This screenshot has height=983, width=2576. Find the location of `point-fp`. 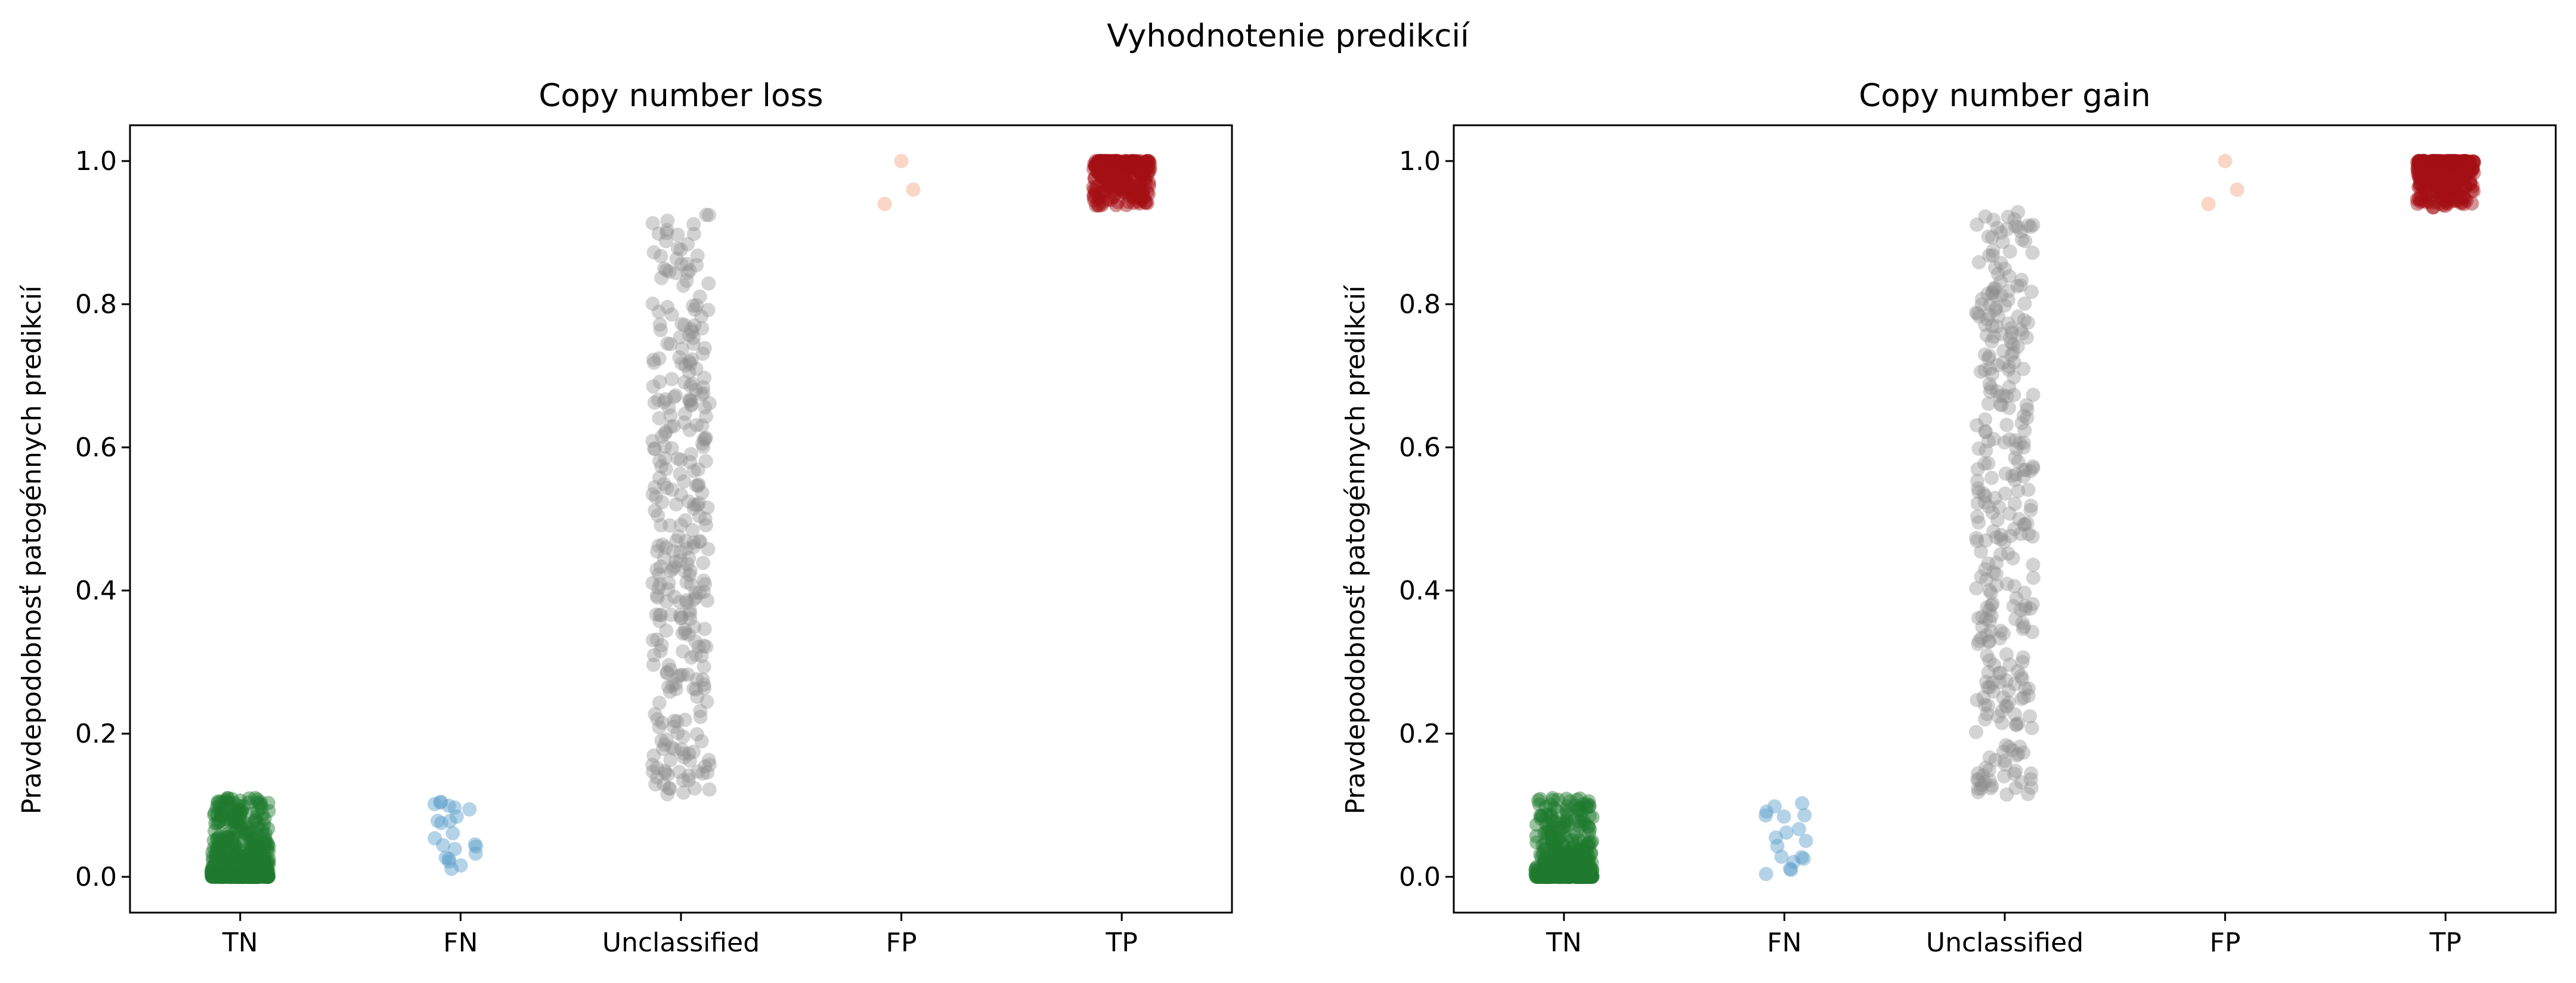

point-fp is located at coordinates (914, 190).